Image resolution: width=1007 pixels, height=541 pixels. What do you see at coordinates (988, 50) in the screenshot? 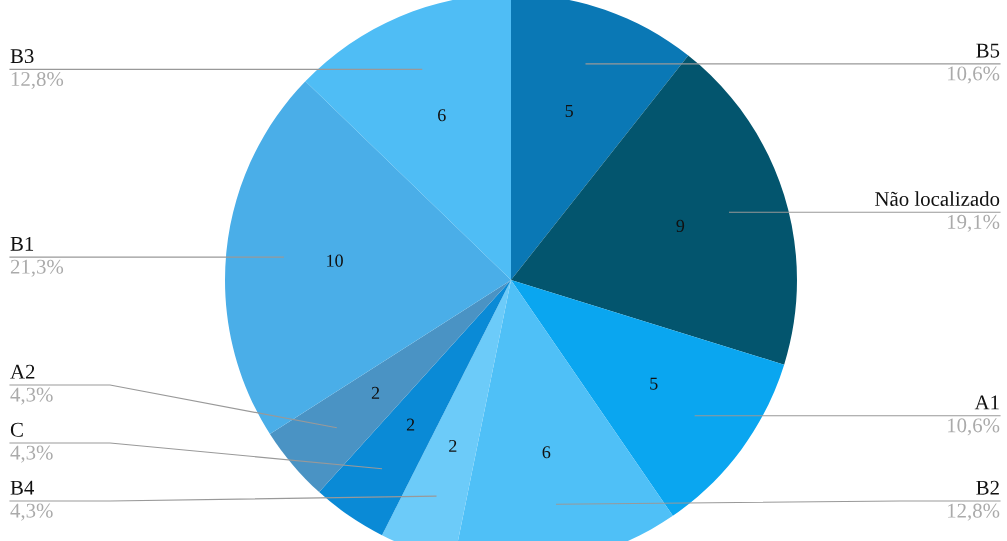
I see `slice-label: B5` at bounding box center [988, 50].